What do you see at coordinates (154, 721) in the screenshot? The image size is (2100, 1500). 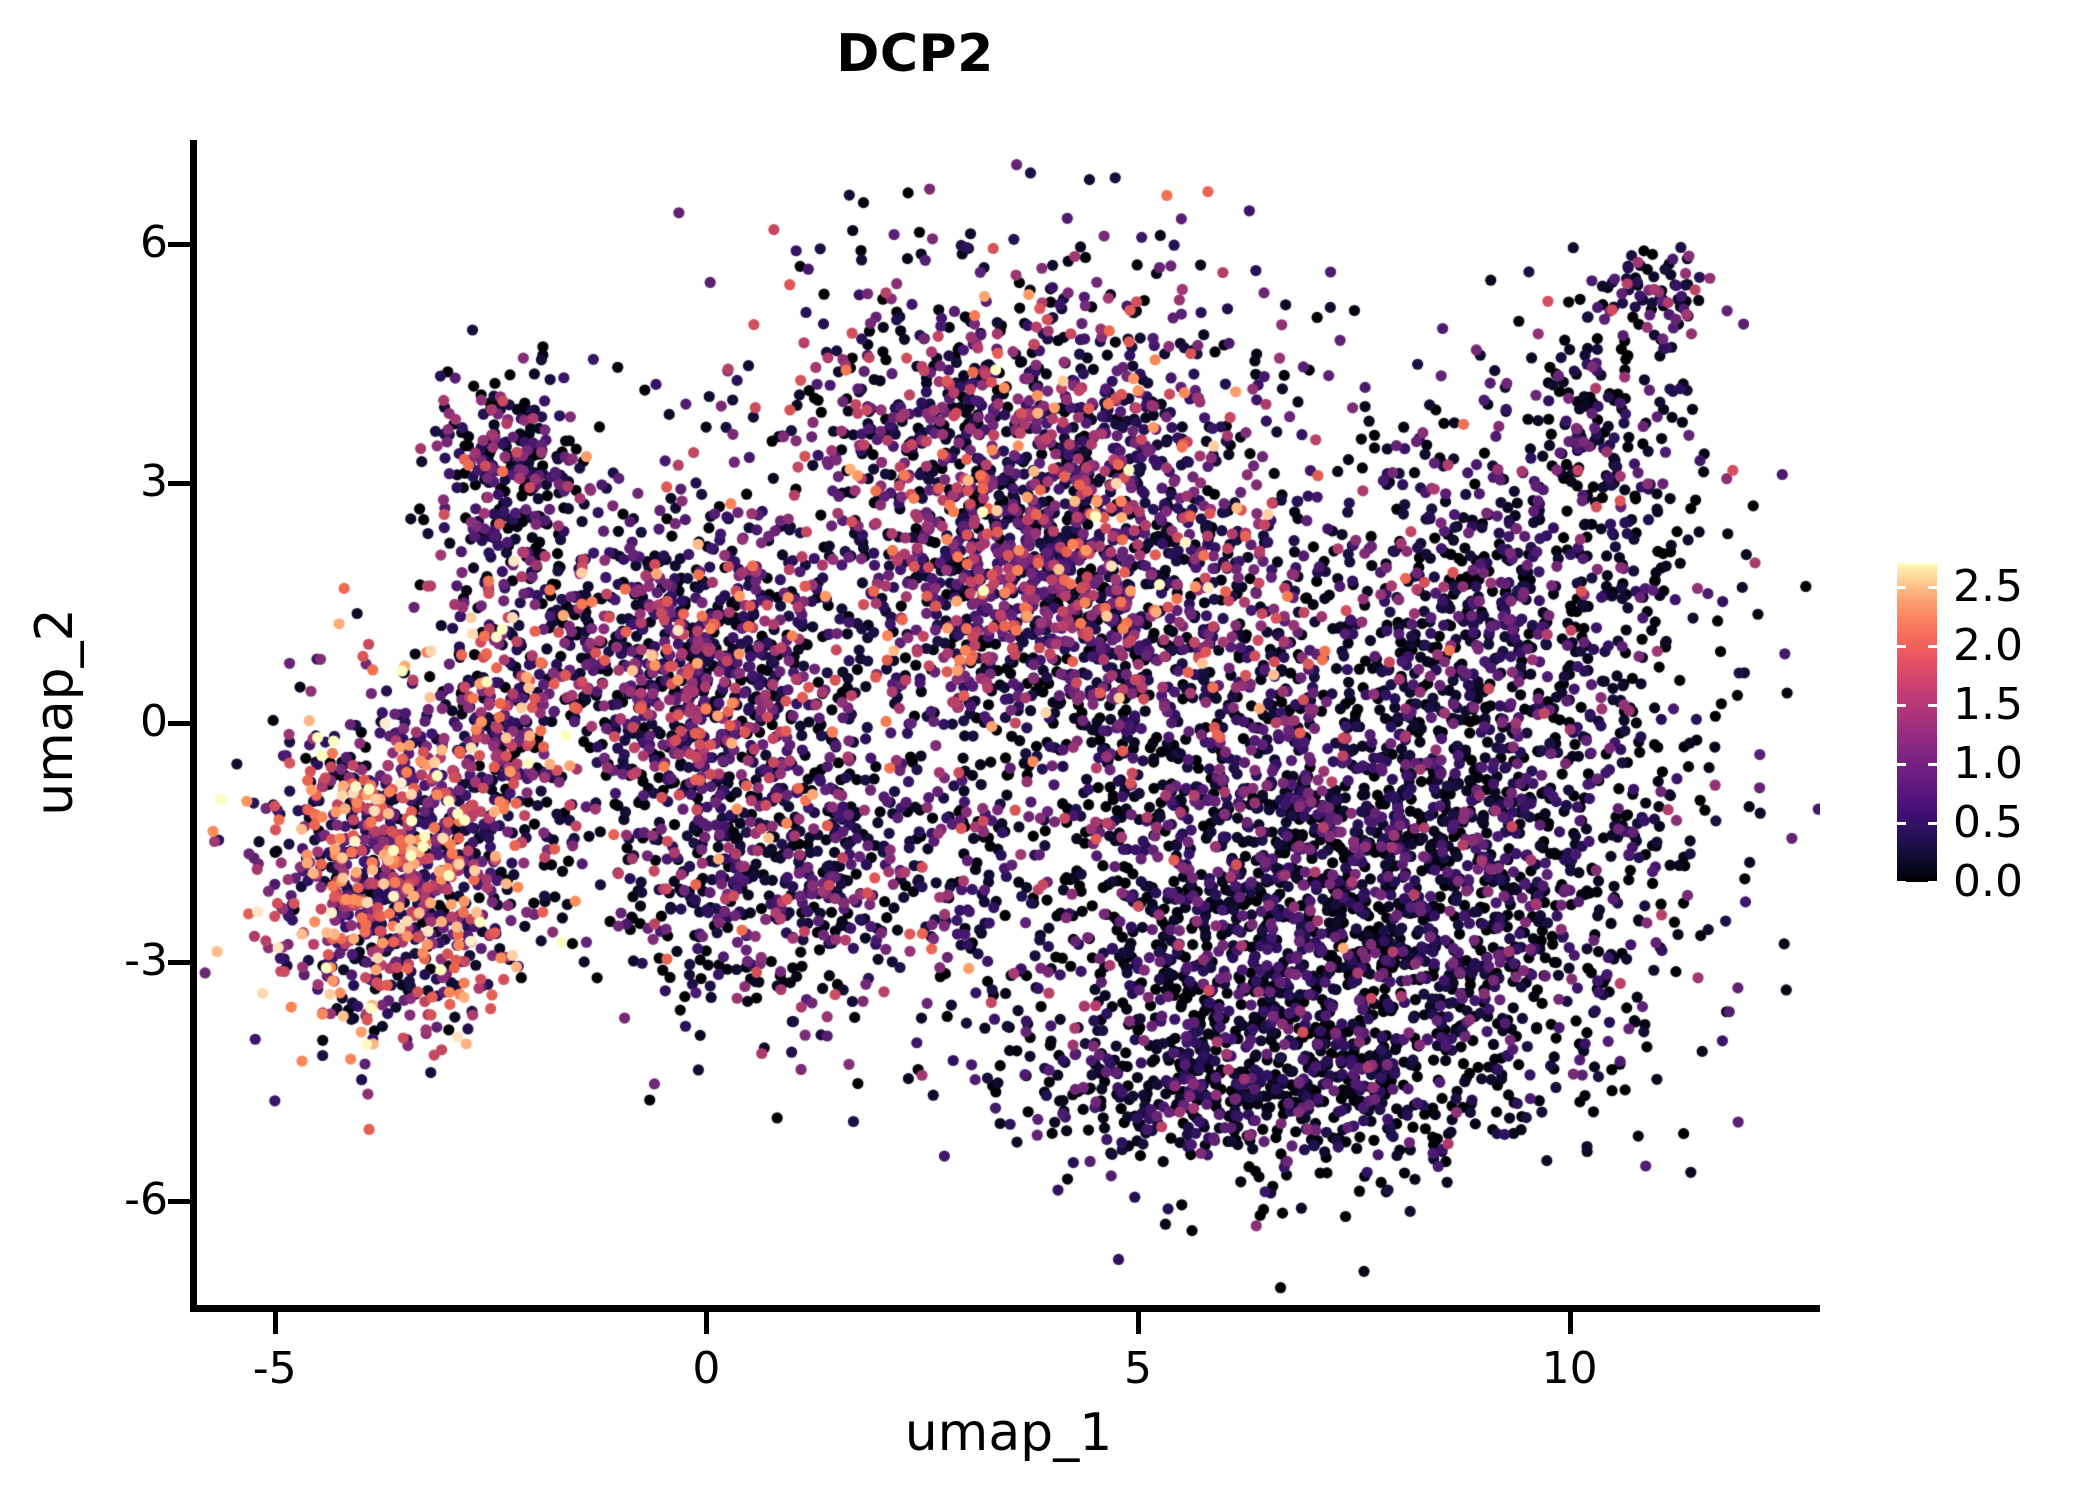 I see `y-tick-label: 0` at bounding box center [154, 721].